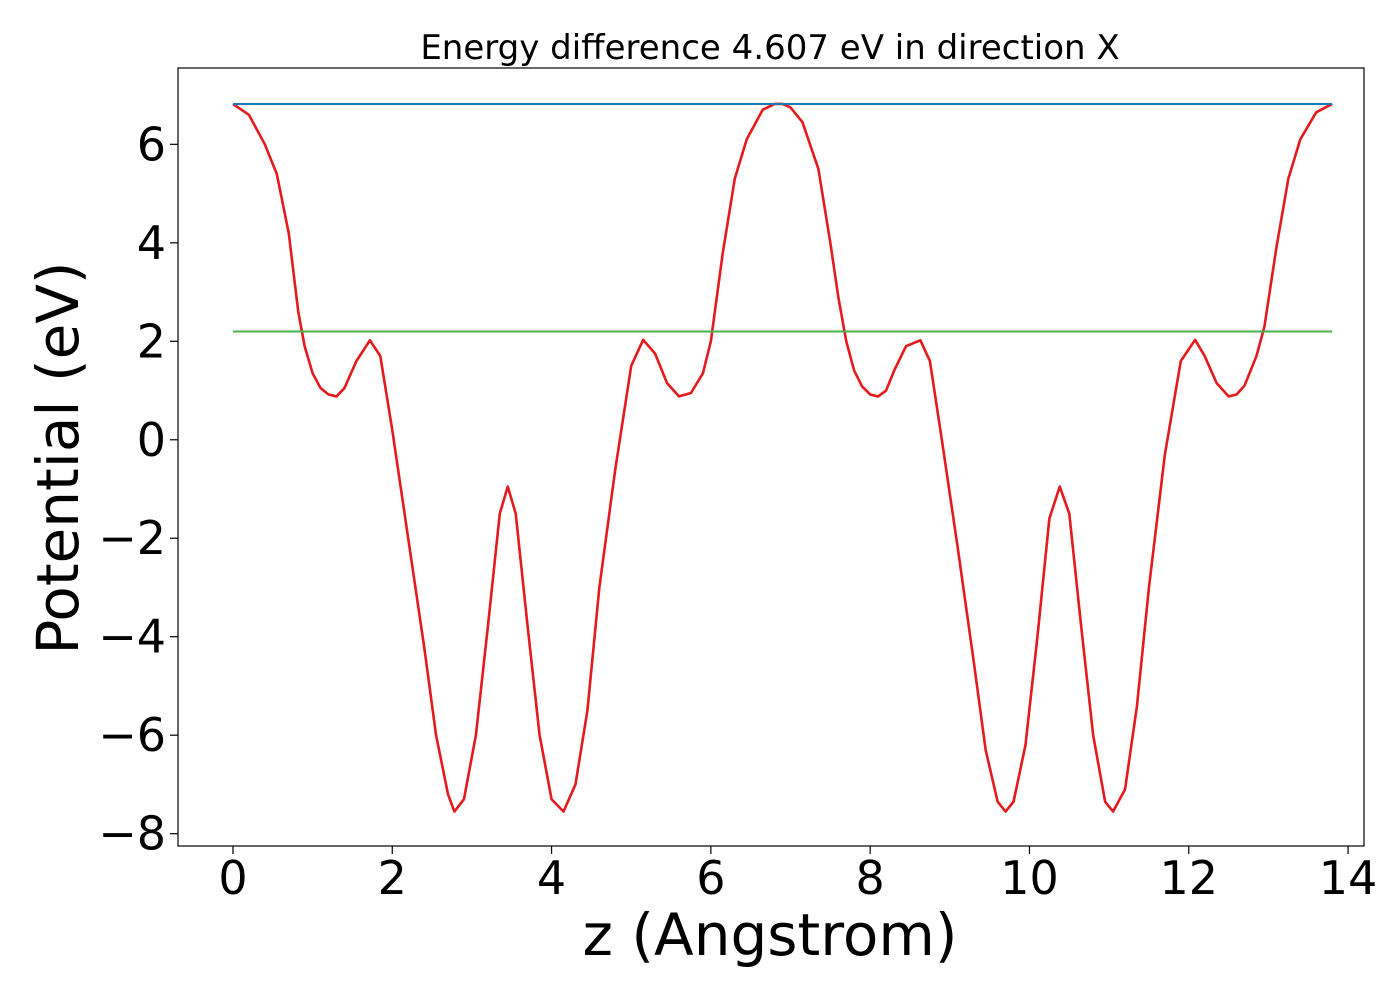 The height and width of the screenshot is (1000, 1400). What do you see at coordinates (710, 878) in the screenshot?
I see `x-tick-label: 6` at bounding box center [710, 878].